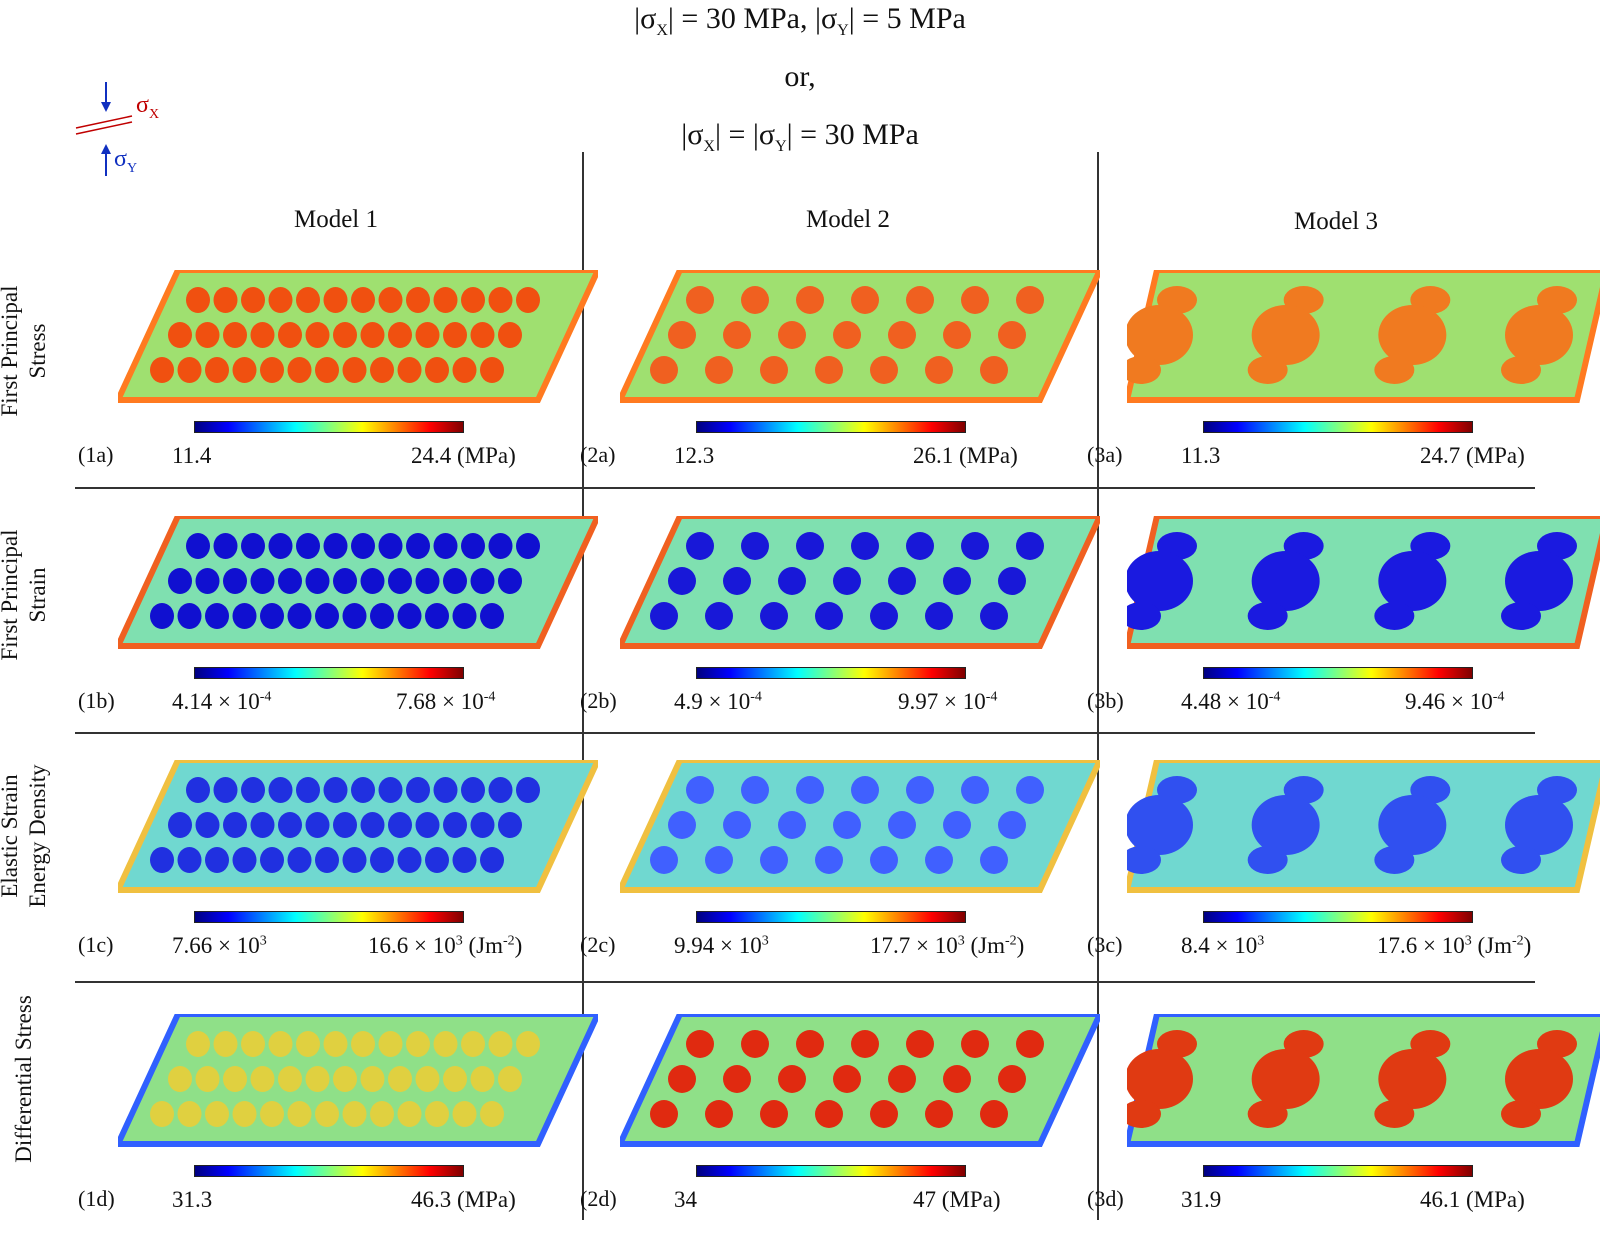  Describe the element at coordinates (1472, 1199) in the screenshot. I see `colorbar-max-label: 46.1 (MPa)` at that location.